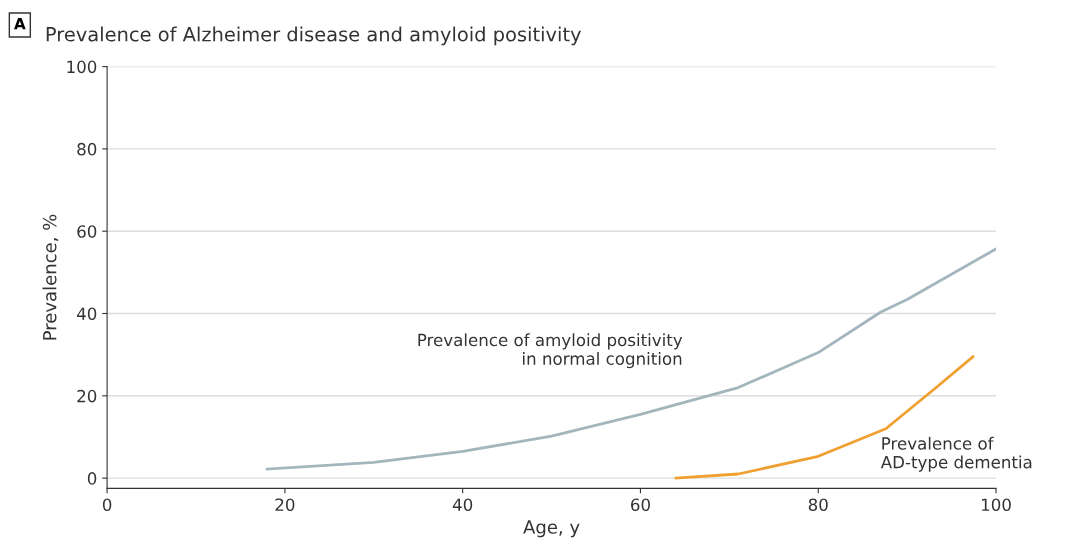  What do you see at coordinates (996, 505) in the screenshot?
I see `x-tick-label: 100` at bounding box center [996, 505].